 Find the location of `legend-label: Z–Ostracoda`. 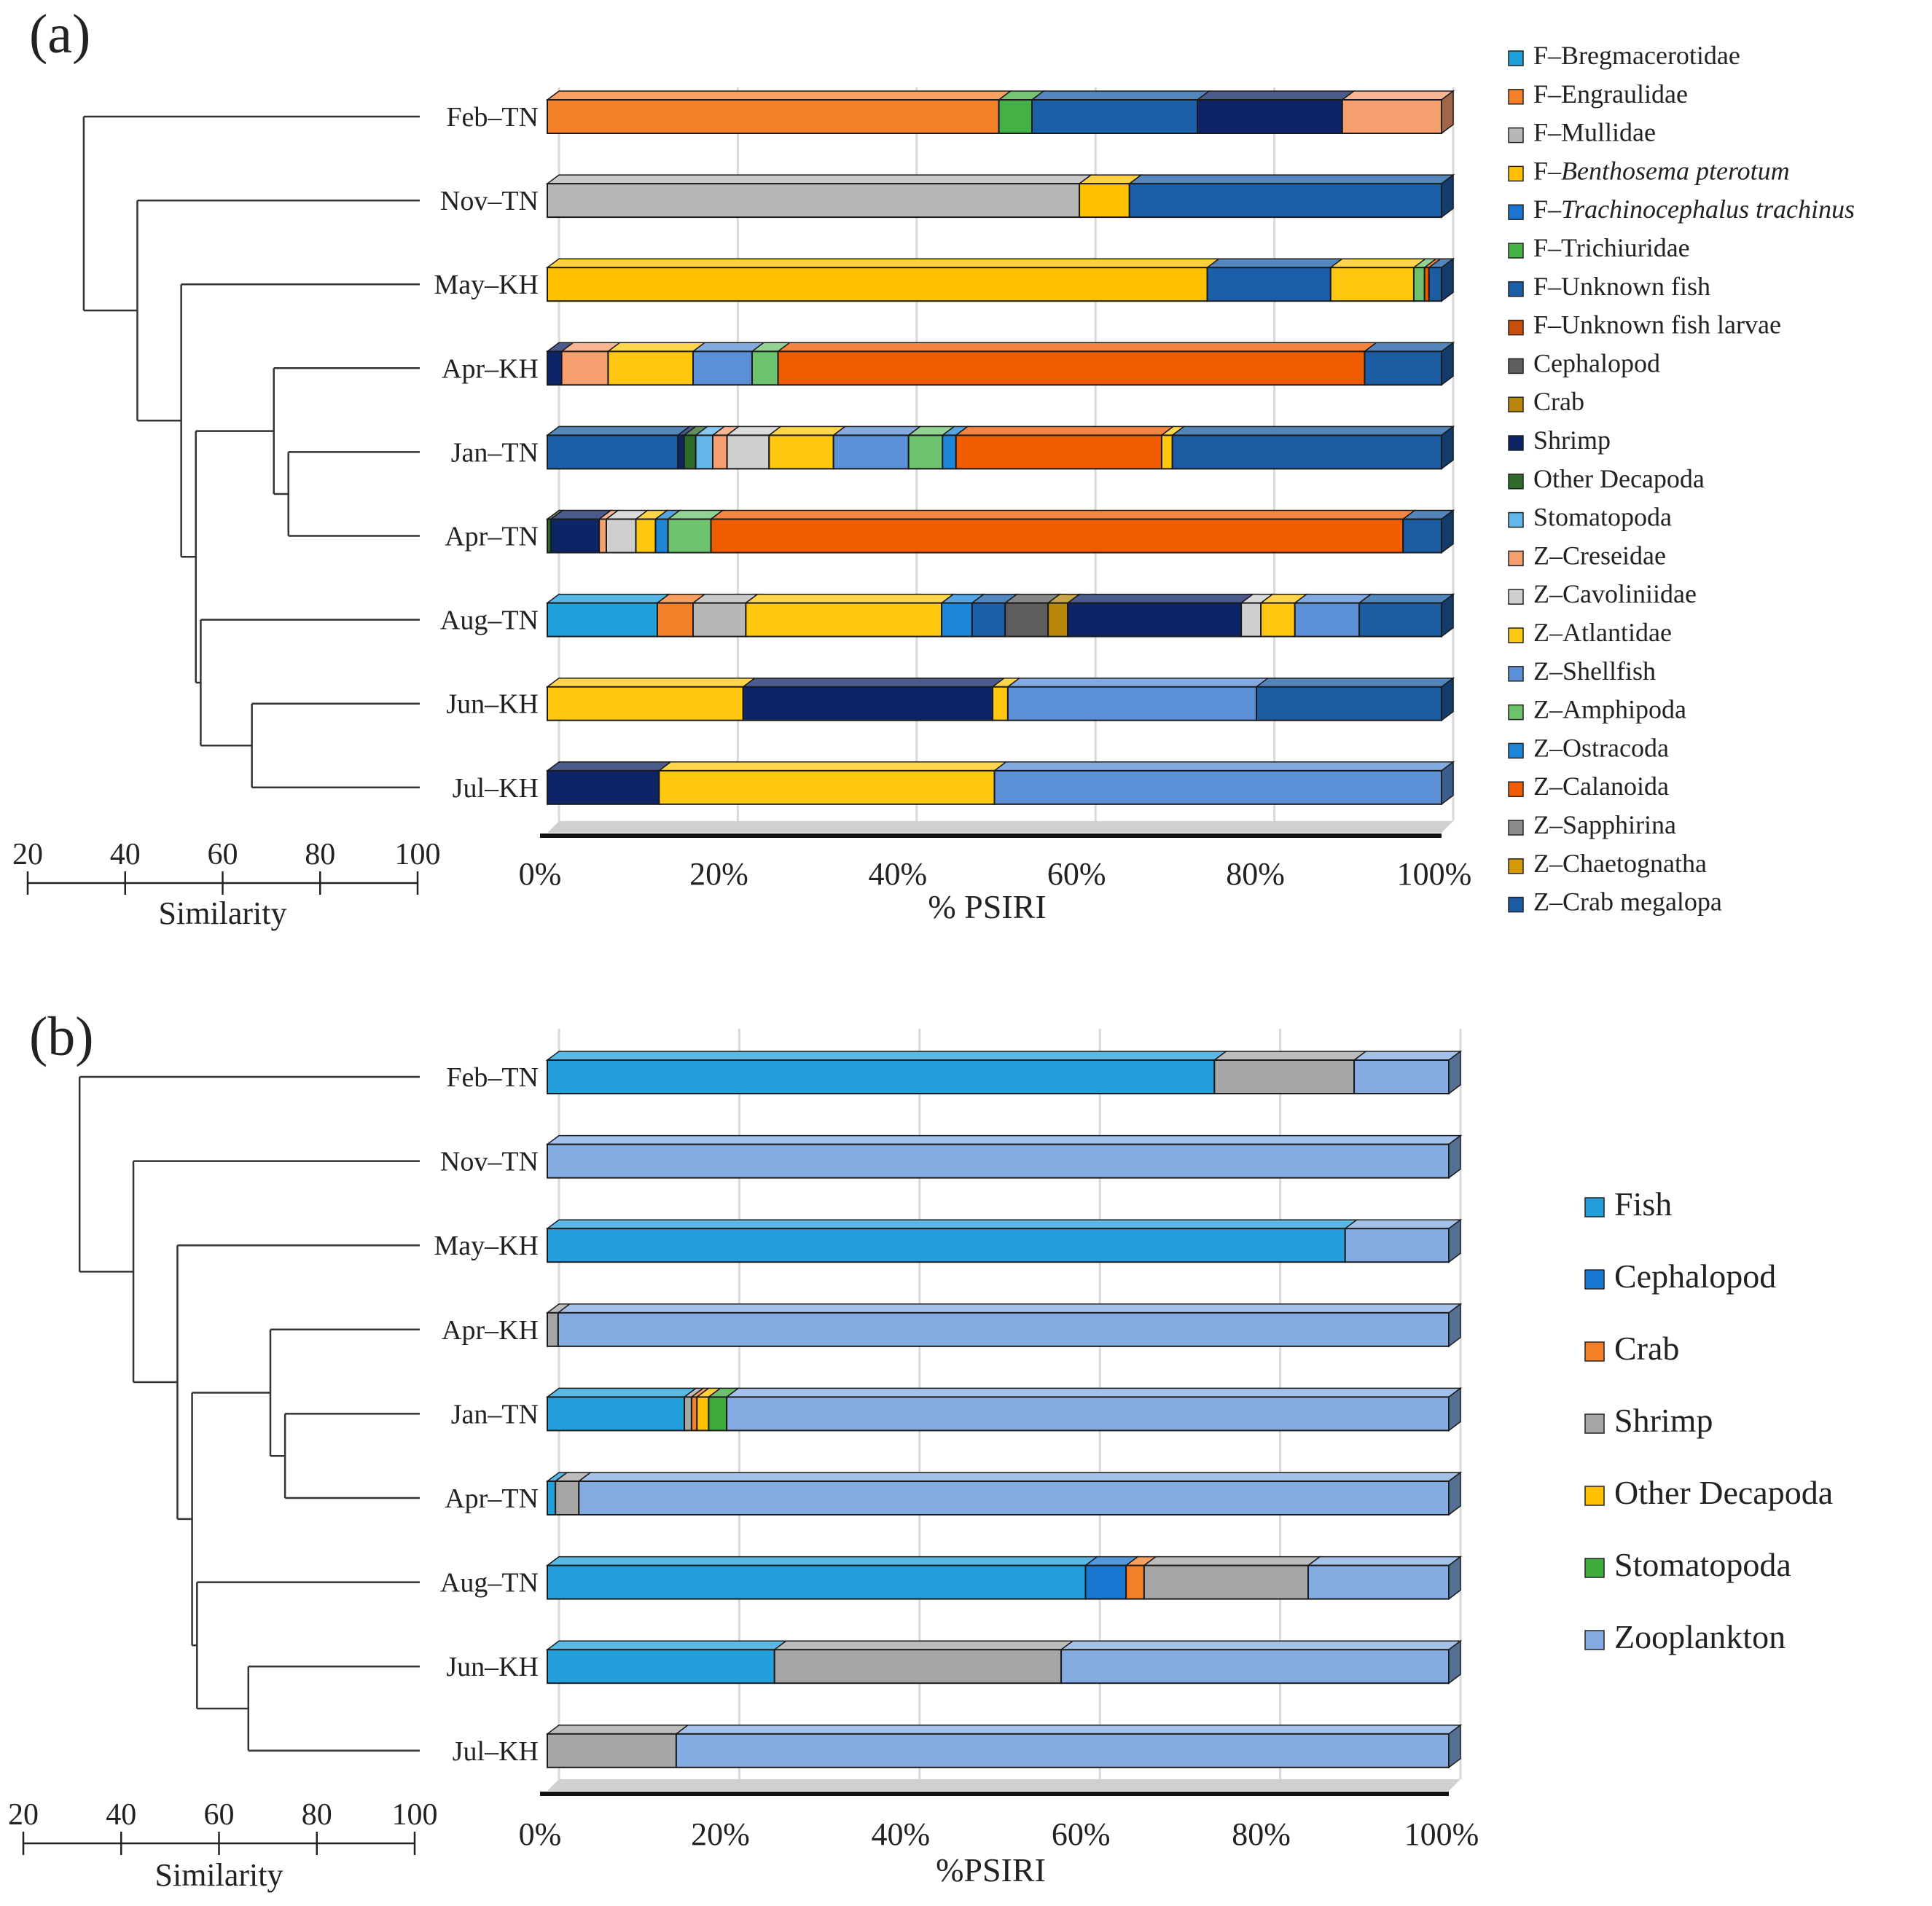

legend-label: Z–Ostracoda is located at coordinates (1601, 747).